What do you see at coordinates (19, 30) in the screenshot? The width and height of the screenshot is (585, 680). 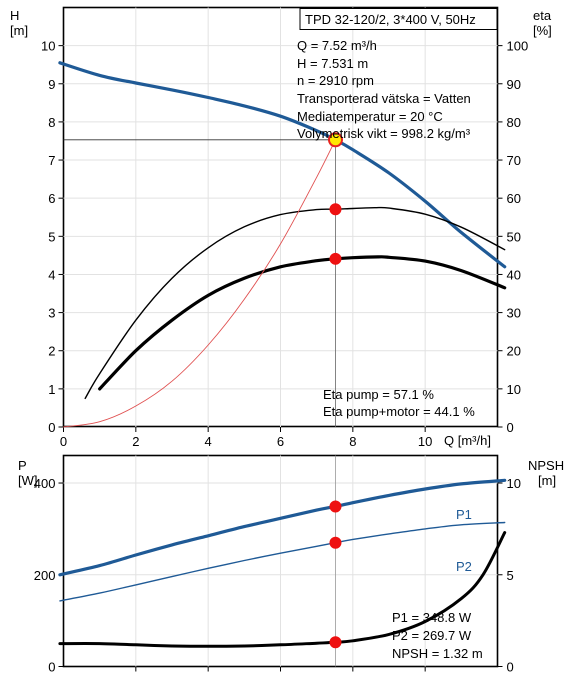 I see `top-left-axis-unit: [m]` at bounding box center [19, 30].